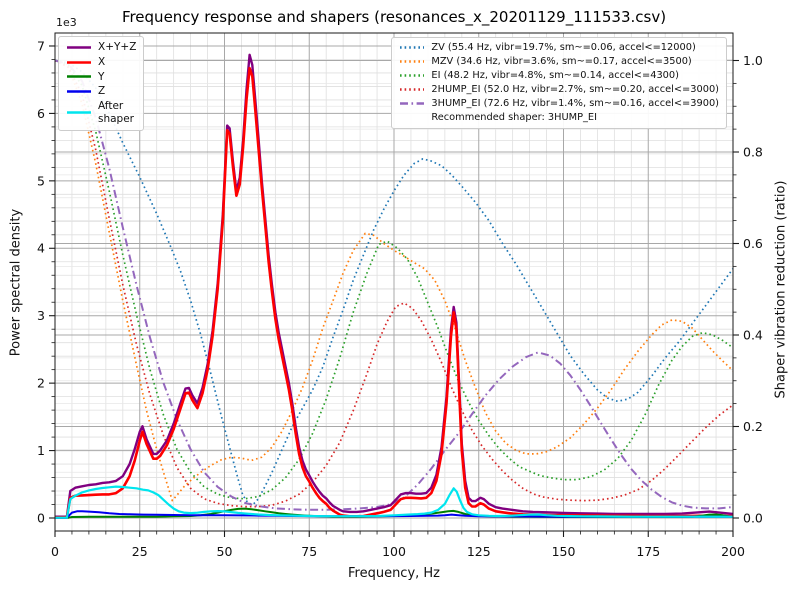 Image resolution: width=800 pixels, height=600 pixels. Describe the element at coordinates (781, 289) in the screenshot. I see `y-axis-label-right: Shaper vibration reduction (ratio)` at that location.